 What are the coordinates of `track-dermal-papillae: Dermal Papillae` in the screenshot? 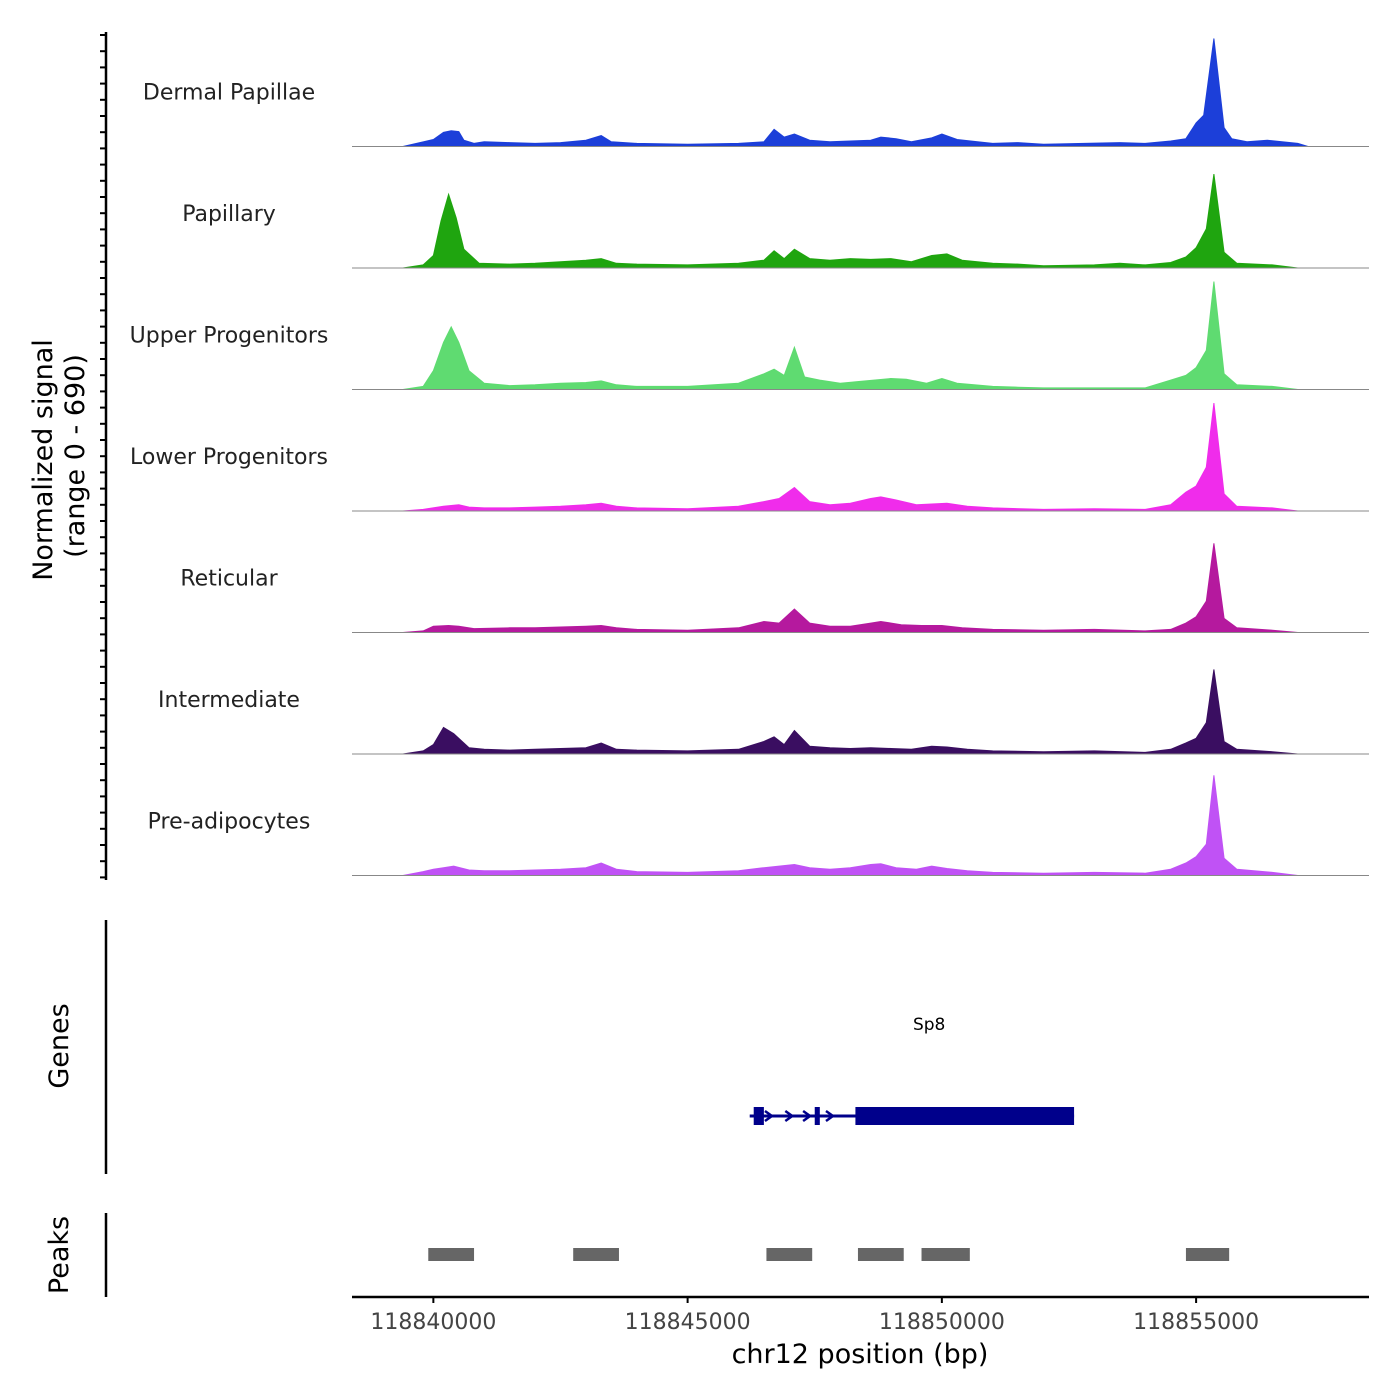 It's located at (756, 92).